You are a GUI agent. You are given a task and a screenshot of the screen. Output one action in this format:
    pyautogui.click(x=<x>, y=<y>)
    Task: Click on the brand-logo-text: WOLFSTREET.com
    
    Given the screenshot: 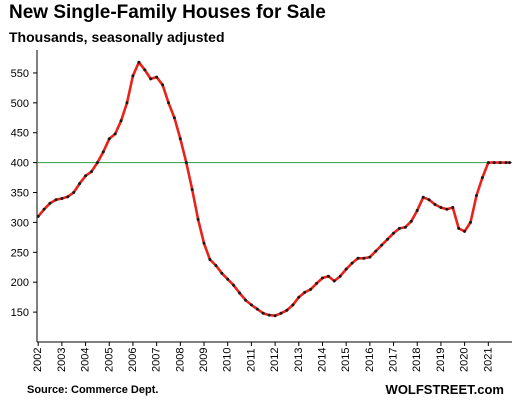 What is the action you would take?
    pyautogui.click(x=444, y=389)
    